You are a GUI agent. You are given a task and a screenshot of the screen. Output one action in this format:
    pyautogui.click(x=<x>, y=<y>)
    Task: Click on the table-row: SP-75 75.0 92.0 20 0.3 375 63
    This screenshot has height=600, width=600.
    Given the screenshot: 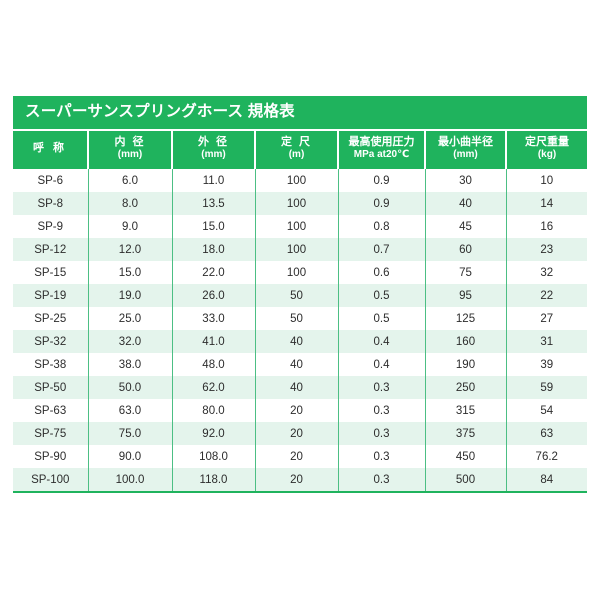 What is the action you would take?
    pyautogui.click(x=300, y=433)
    